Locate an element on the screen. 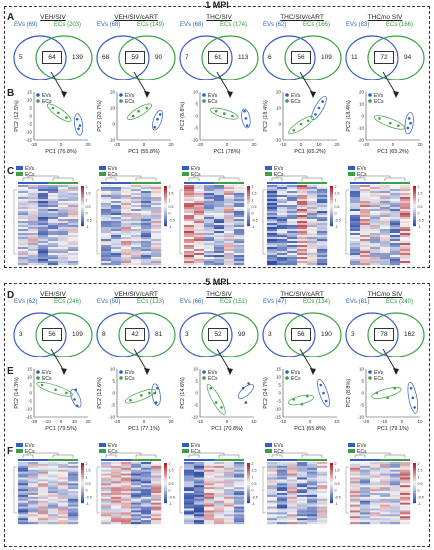  ecs-only-count: 162 is located at coordinates (409, 334).